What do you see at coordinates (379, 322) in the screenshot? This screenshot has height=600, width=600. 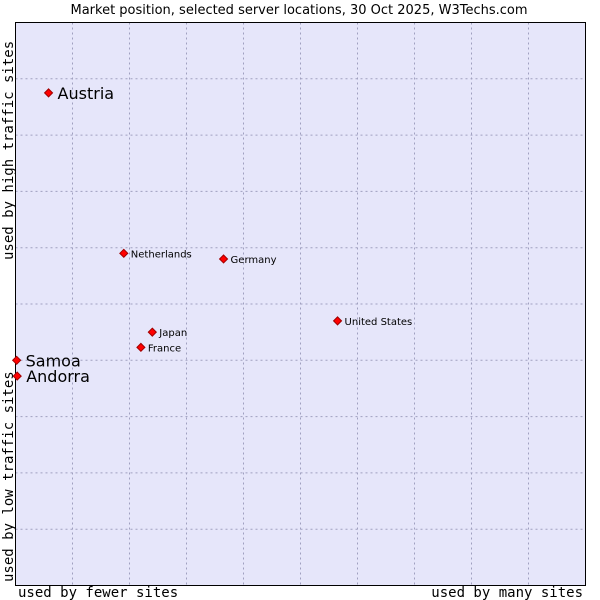 I see `label-united-states: United States` at bounding box center [379, 322].